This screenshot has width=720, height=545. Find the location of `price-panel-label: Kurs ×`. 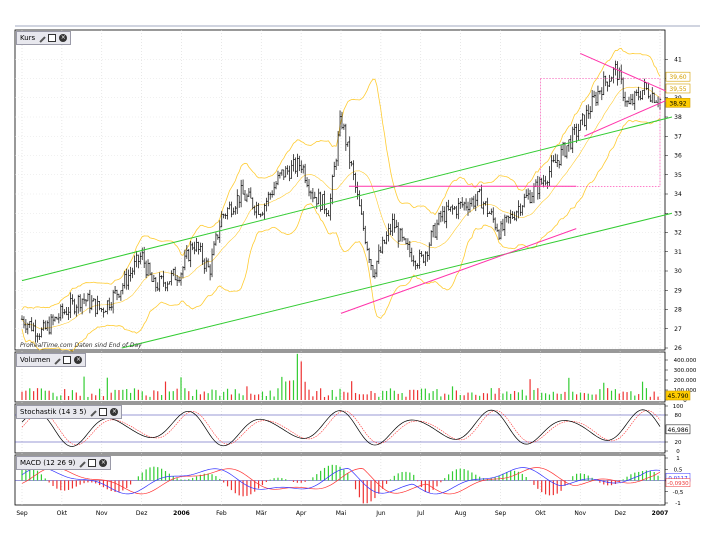

price-panel-label: Kurs × is located at coordinates (43, 38).